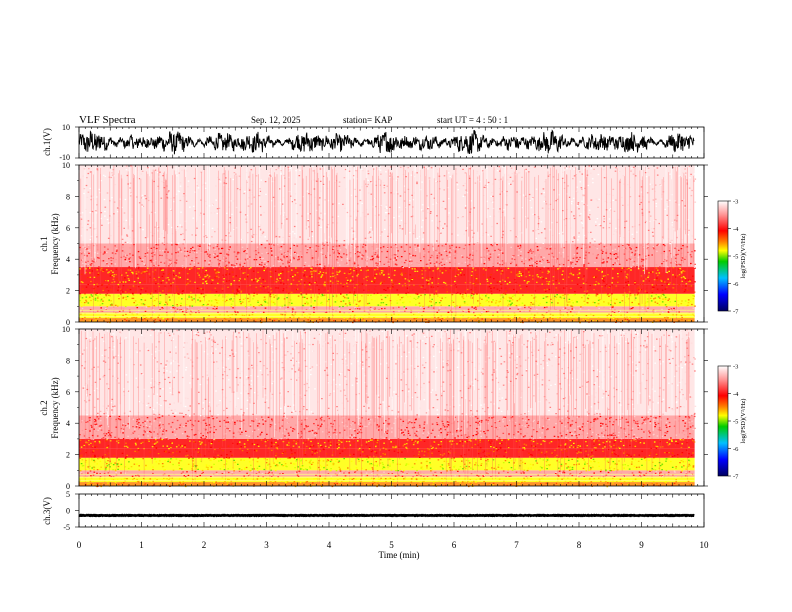 Image resolution: width=792 pixels, height=612 pixels. What do you see at coordinates (472, 120) in the screenshot?
I see `start-time-label: start UT = 4 : 50 : 1` at bounding box center [472, 120].